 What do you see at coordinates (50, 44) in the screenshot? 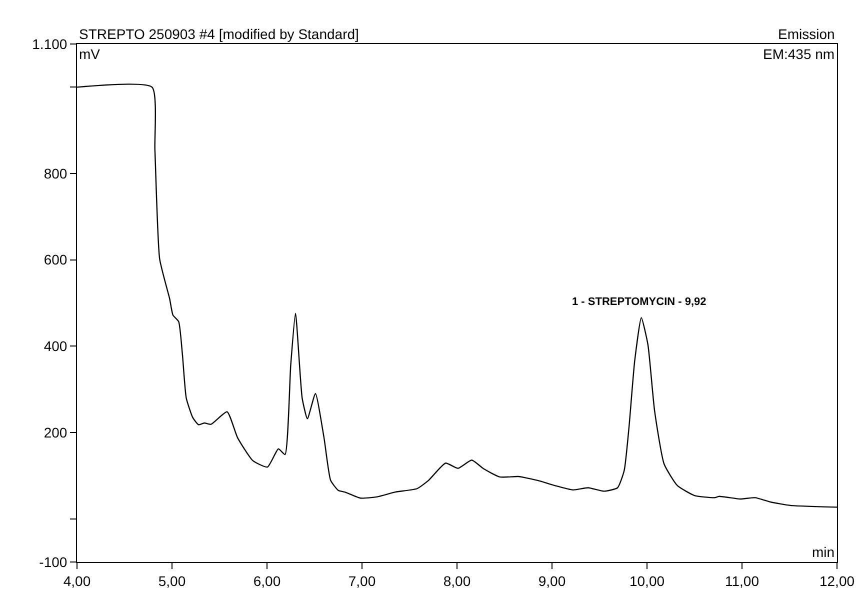
I see `y-tick-label: 1.100` at bounding box center [50, 44].